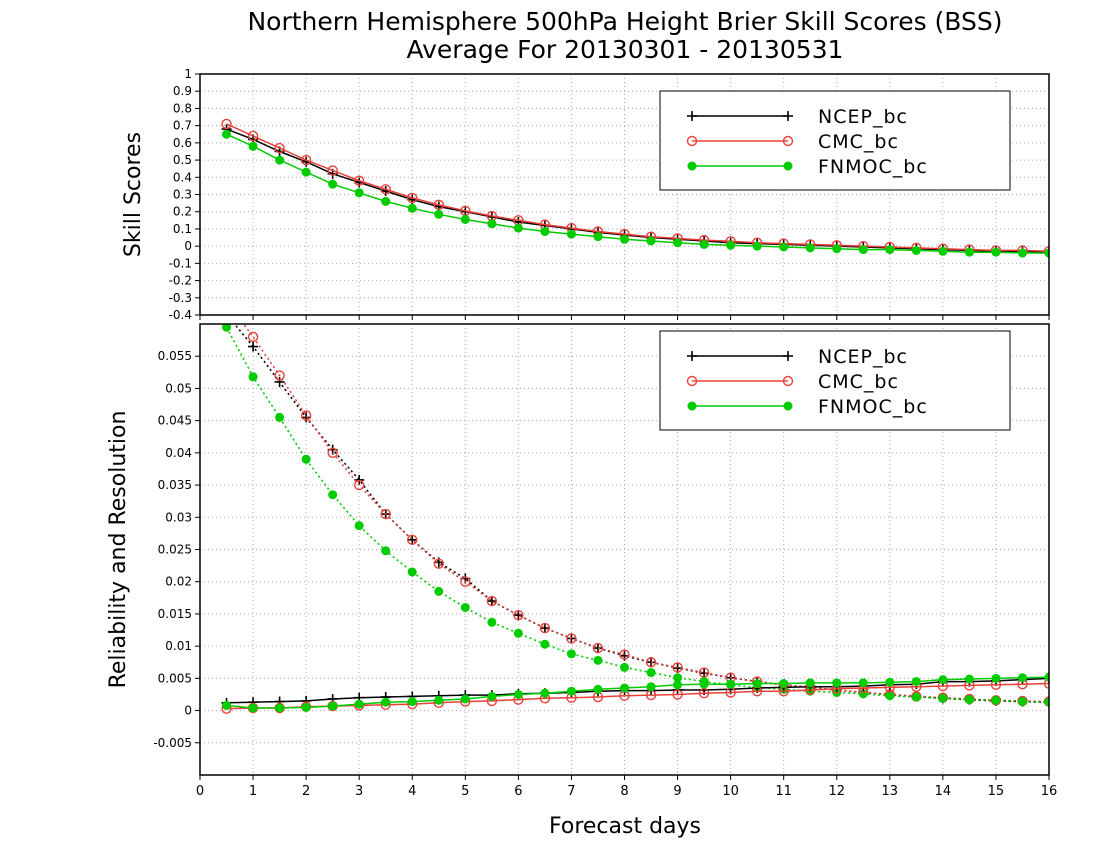 Image resolution: width=1100 pixels, height=850 pixels. What do you see at coordinates (182, 212) in the screenshot?
I see `y-tick-label: 0.2` at bounding box center [182, 212].